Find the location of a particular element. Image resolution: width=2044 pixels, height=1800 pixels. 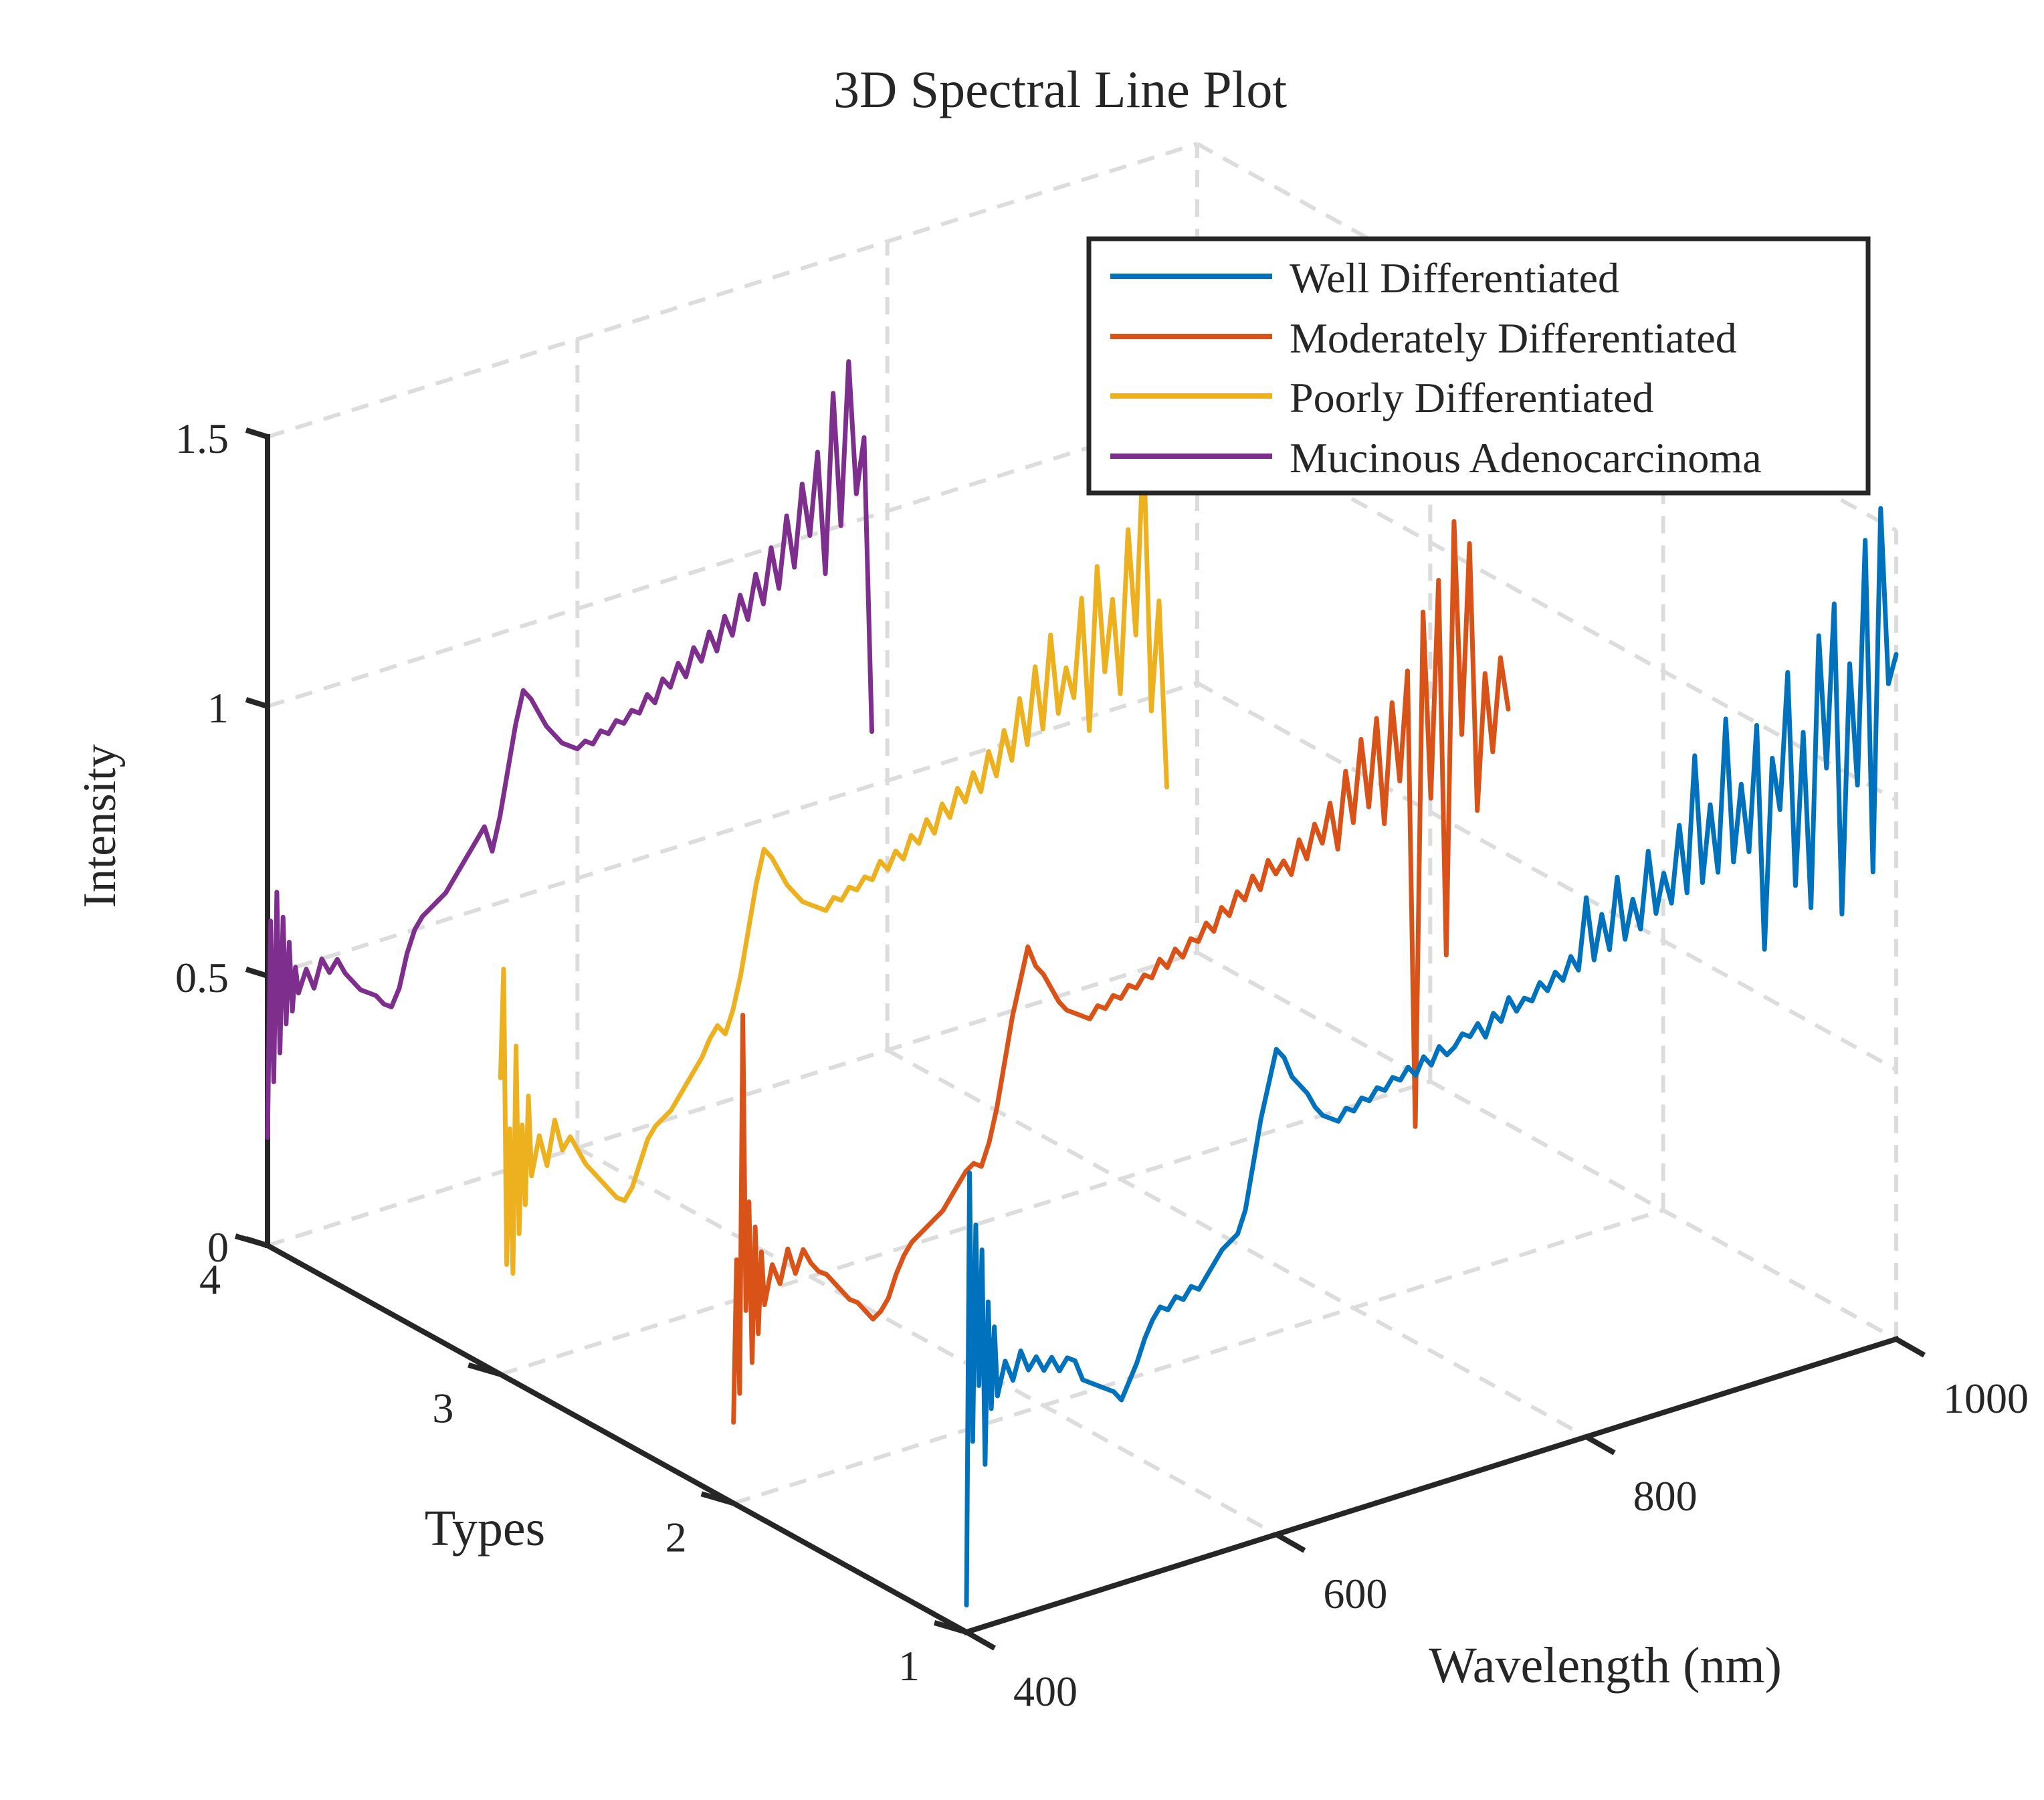

z-tick-label: 0.5 is located at coordinates (202, 978).